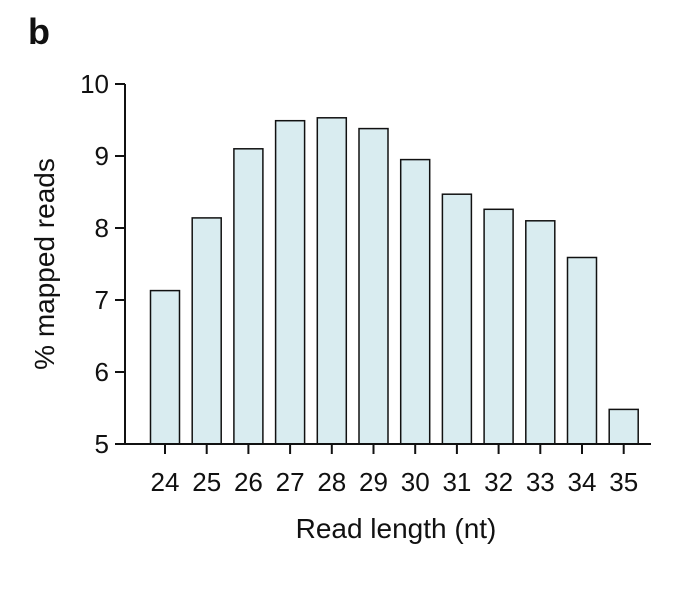 The image size is (674, 606). I want to click on x-tick-label: 32, so click(498, 482).